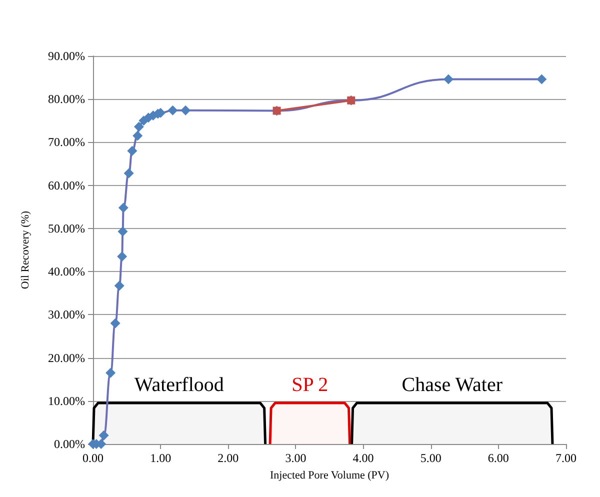 The width and height of the screenshot is (600, 497). I want to click on x-tick-label: 4.00, so click(363, 458).